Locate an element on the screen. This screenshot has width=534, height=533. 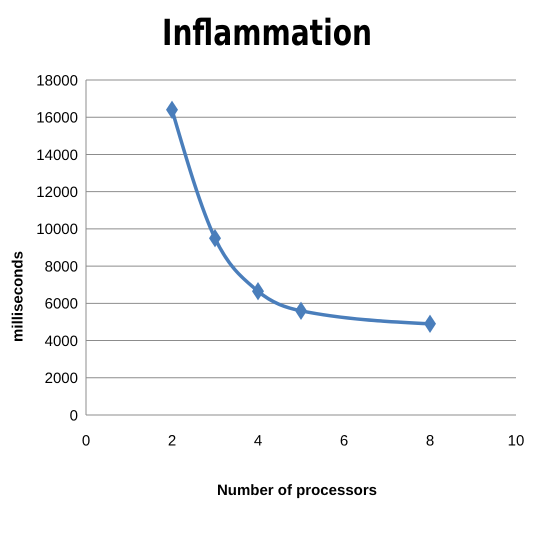
x-tick-label: 10 is located at coordinates (516, 441).